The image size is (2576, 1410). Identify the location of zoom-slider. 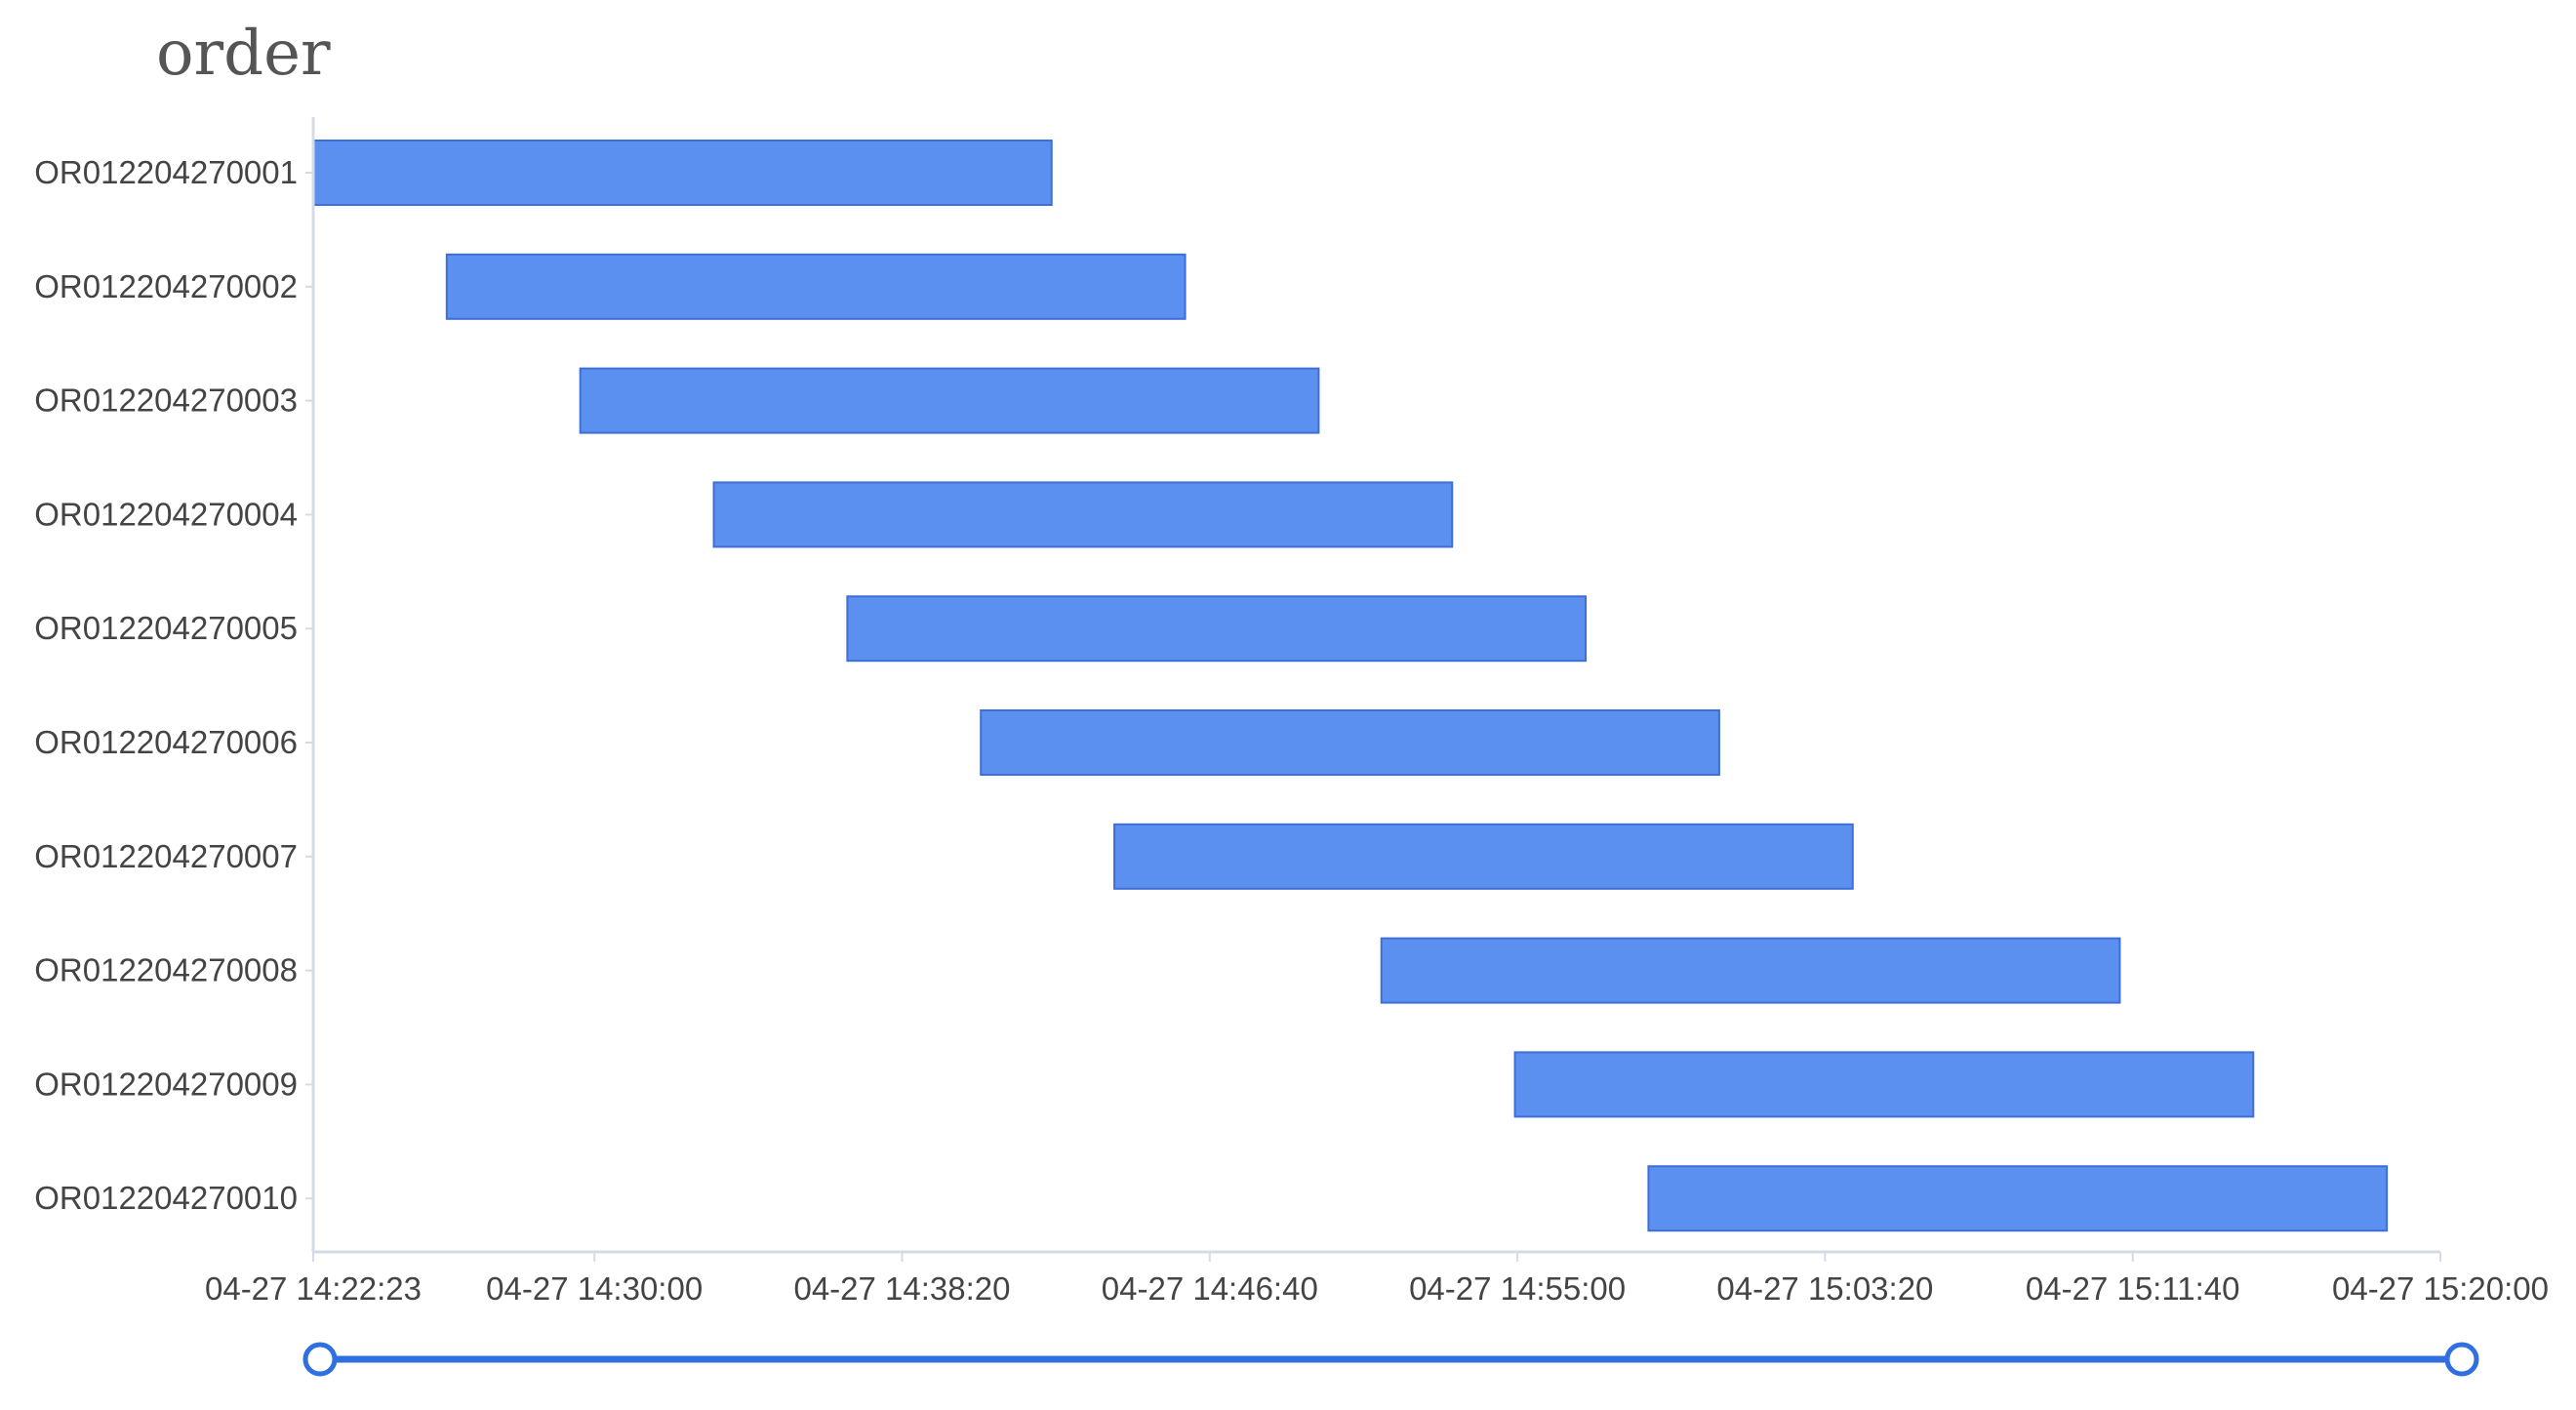
(1390, 1360).